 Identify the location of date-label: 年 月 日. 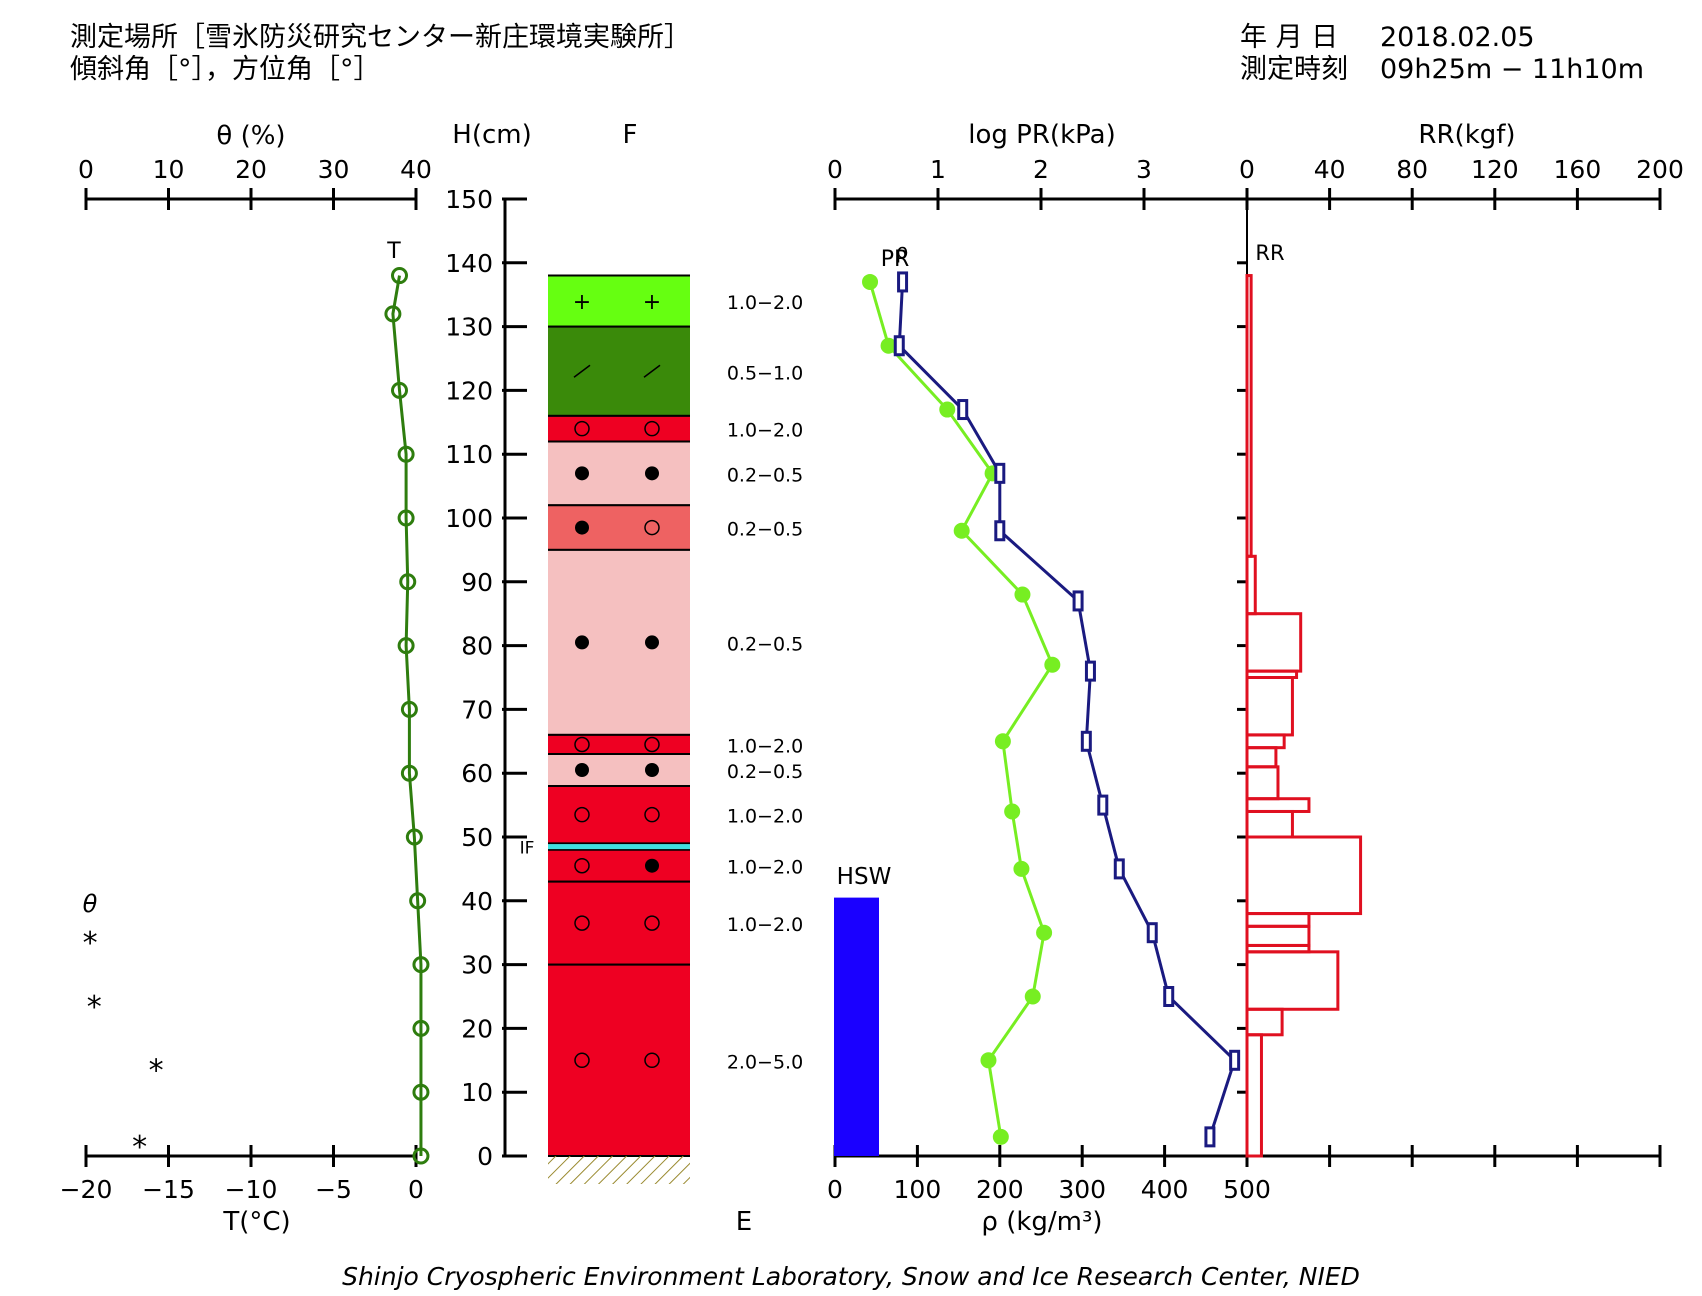
(1289, 37).